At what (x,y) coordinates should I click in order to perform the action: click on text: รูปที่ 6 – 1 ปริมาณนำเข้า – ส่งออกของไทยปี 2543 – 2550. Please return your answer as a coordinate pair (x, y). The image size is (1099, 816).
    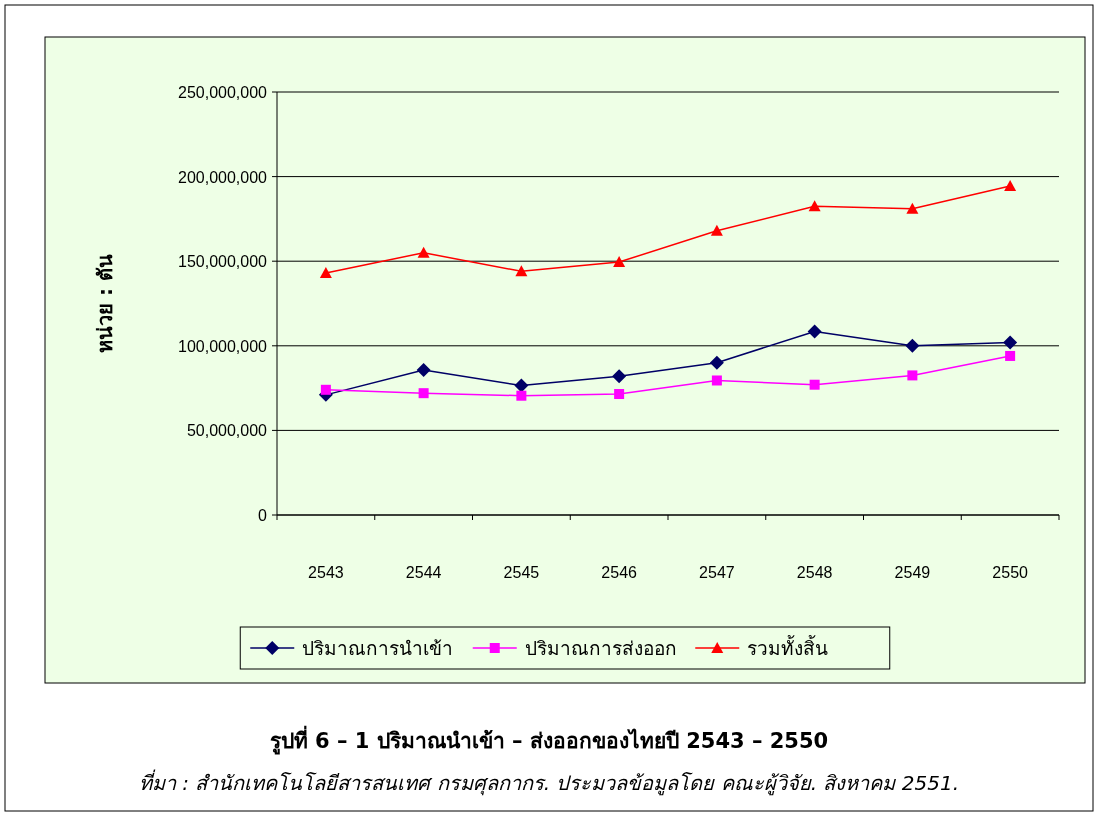
    Looking at the image, I should click on (549, 740).